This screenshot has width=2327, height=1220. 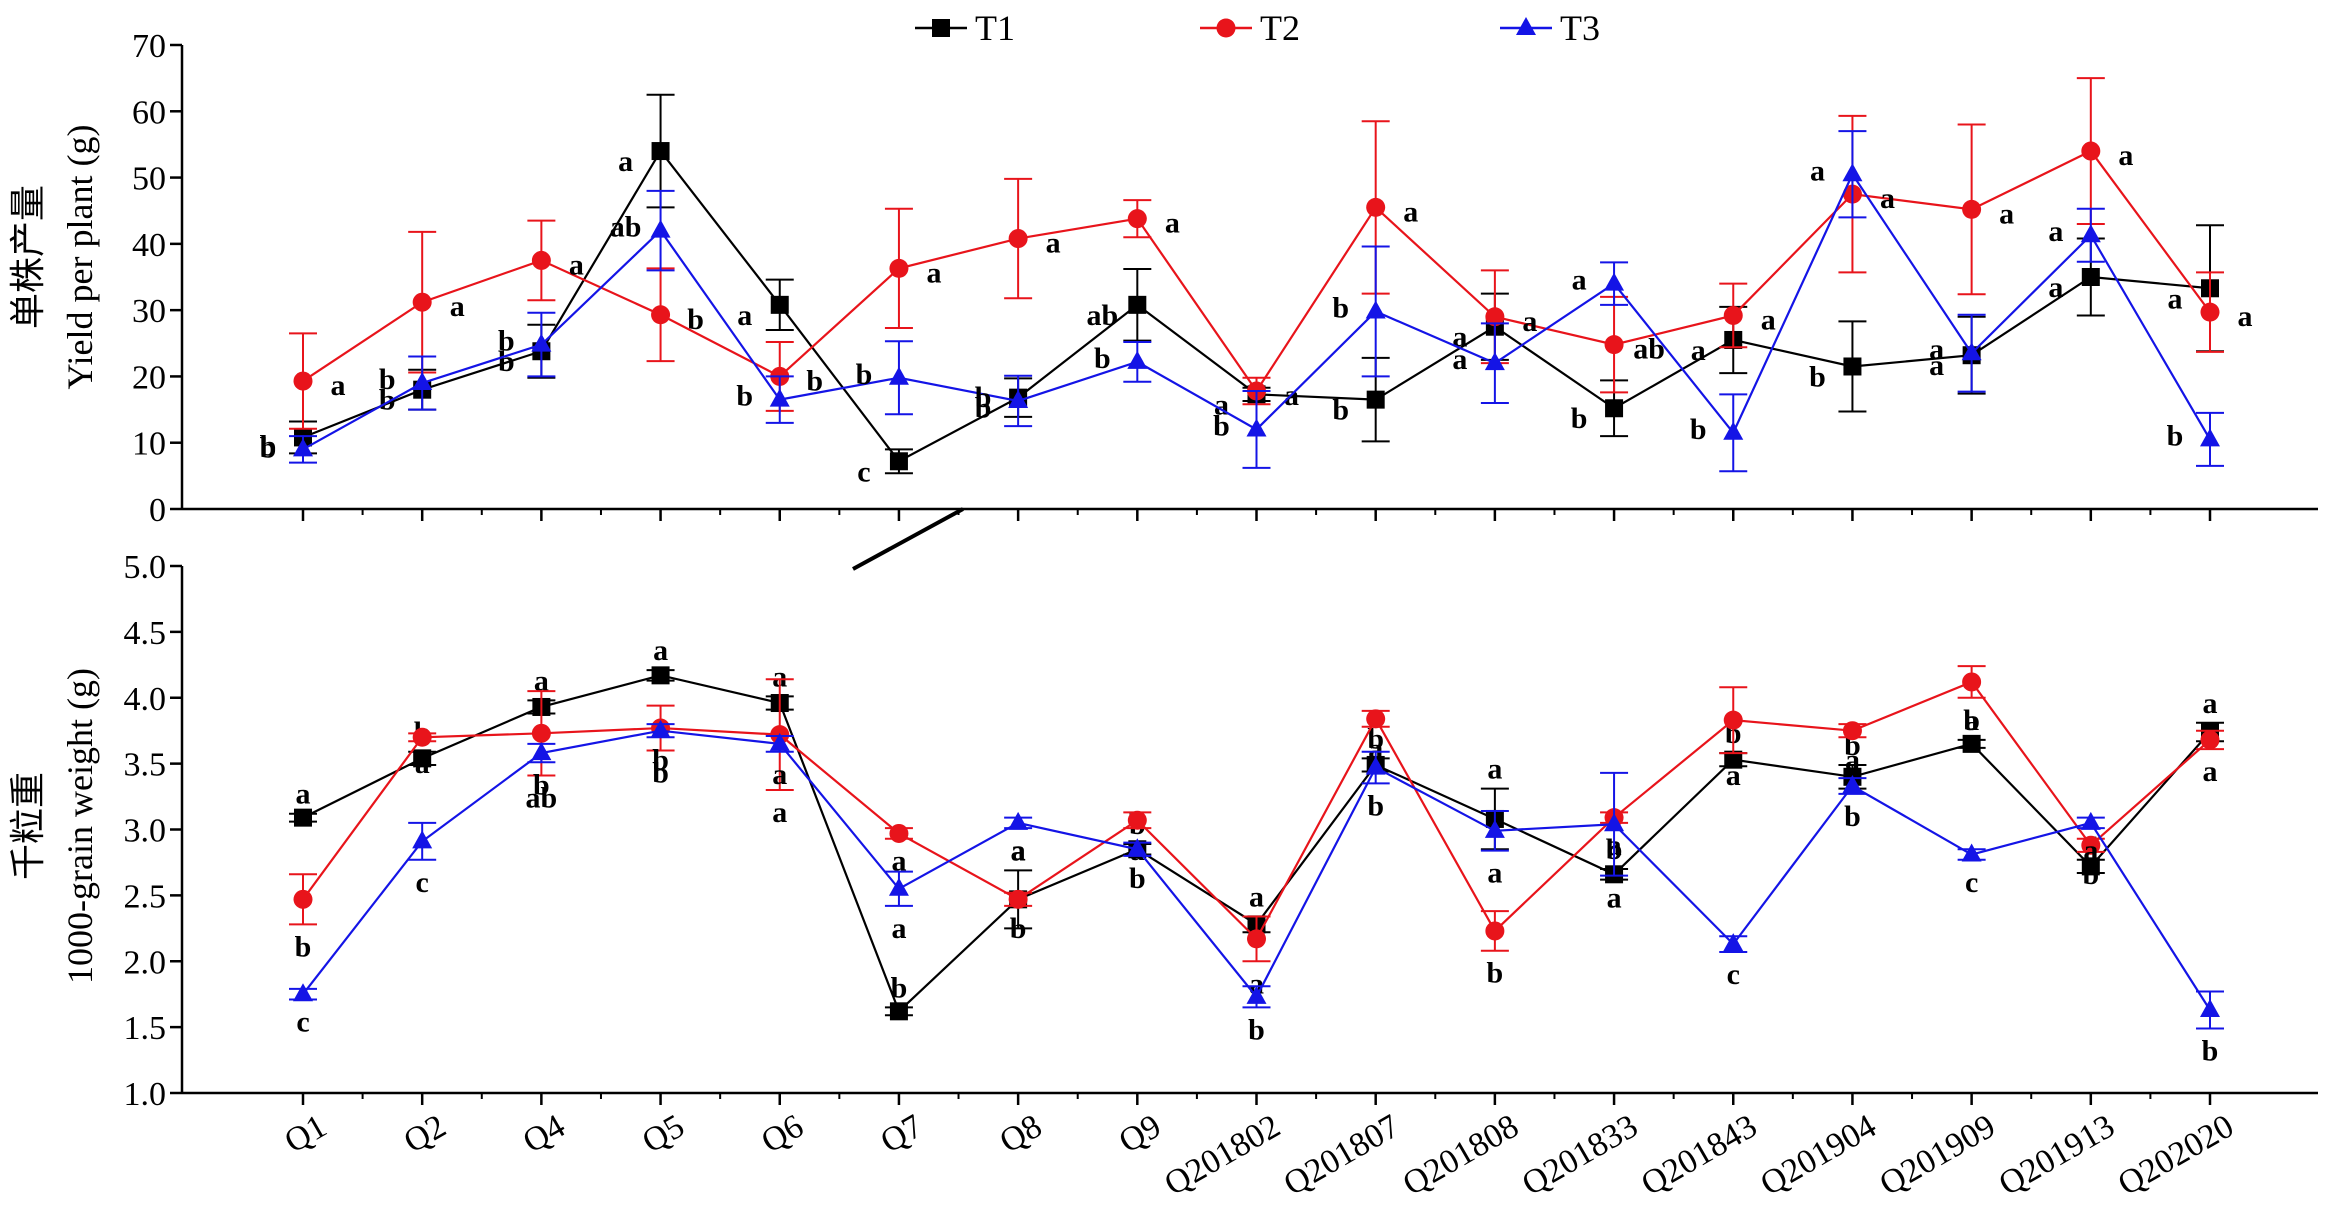 What do you see at coordinates (302, 1021) in the screenshot?
I see `significance-label: c` at bounding box center [302, 1021].